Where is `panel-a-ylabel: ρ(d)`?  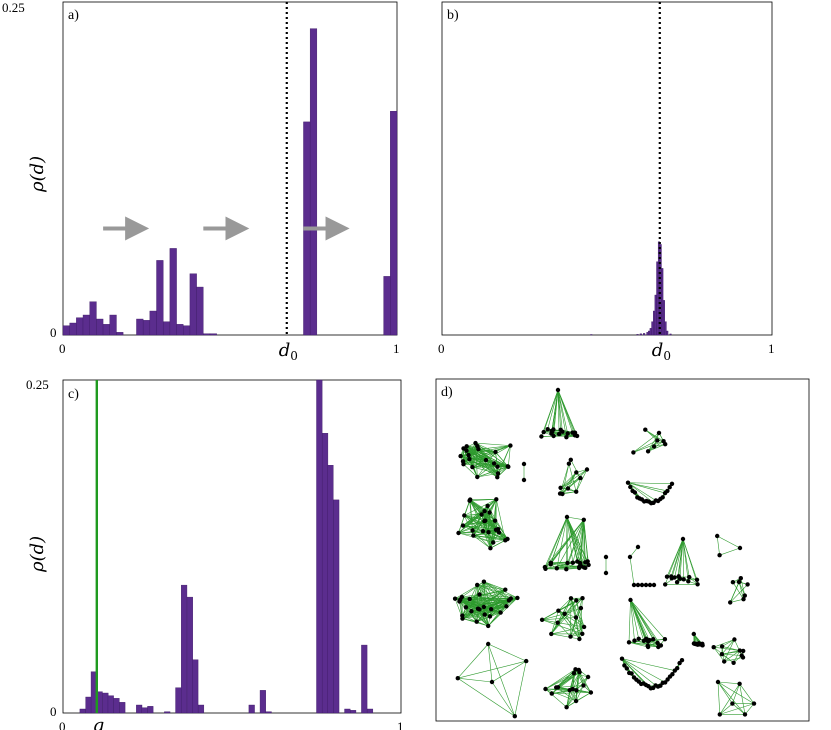
panel-a-ylabel: ρ(d) is located at coordinates (37, 174).